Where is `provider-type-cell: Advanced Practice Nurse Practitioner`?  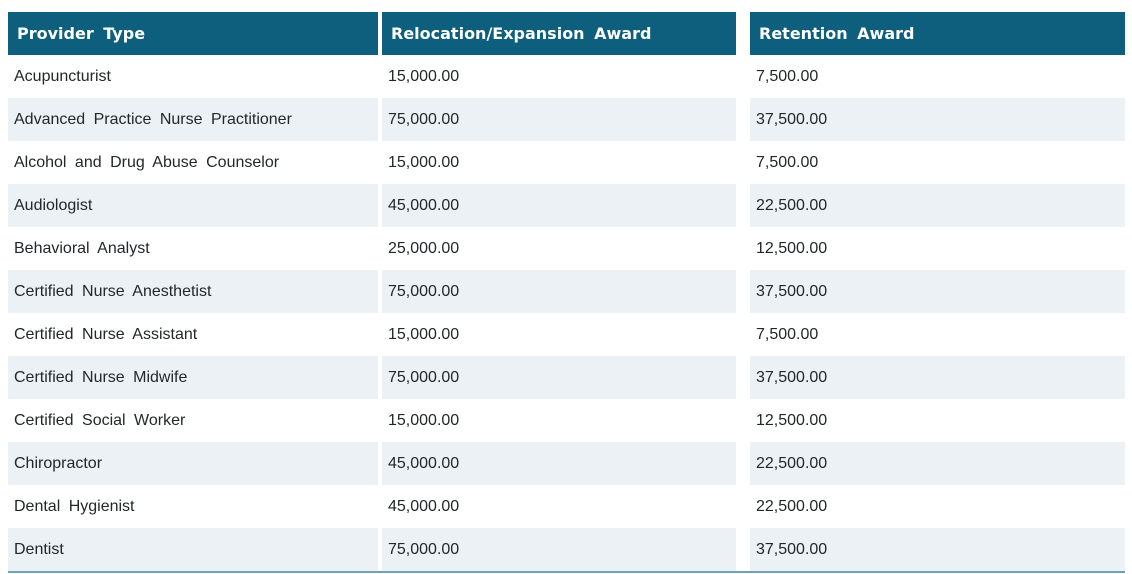
provider-type-cell: Advanced Practice Nurse Practitioner is located at coordinates (193, 119).